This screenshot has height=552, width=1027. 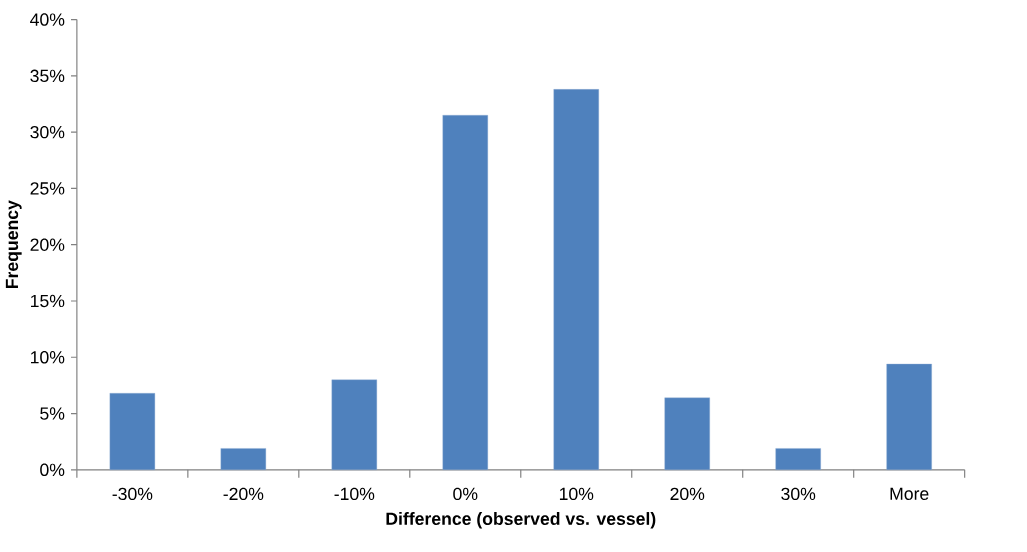 What do you see at coordinates (687, 494) in the screenshot?
I see `x-tick-label: 20%` at bounding box center [687, 494].